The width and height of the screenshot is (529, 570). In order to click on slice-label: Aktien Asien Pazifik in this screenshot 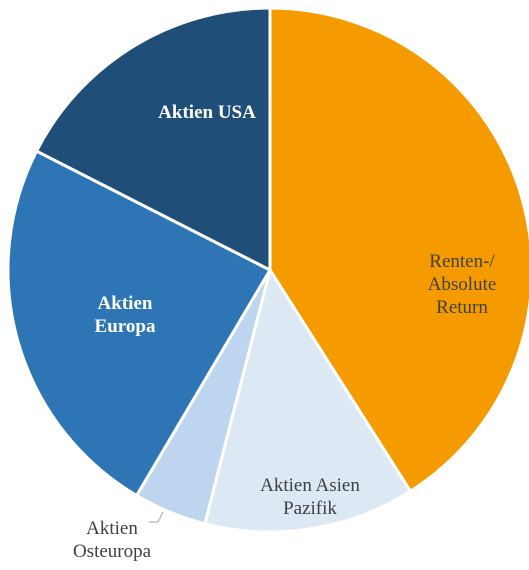, I will do `click(310, 497)`.